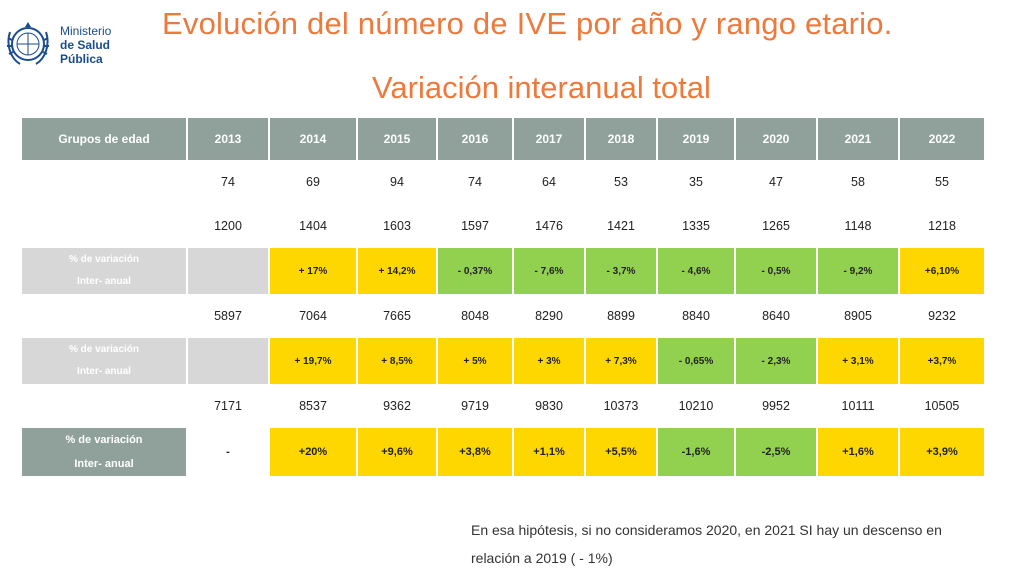  What do you see at coordinates (776, 182) in the screenshot?
I see `value-cell: 47` at bounding box center [776, 182].